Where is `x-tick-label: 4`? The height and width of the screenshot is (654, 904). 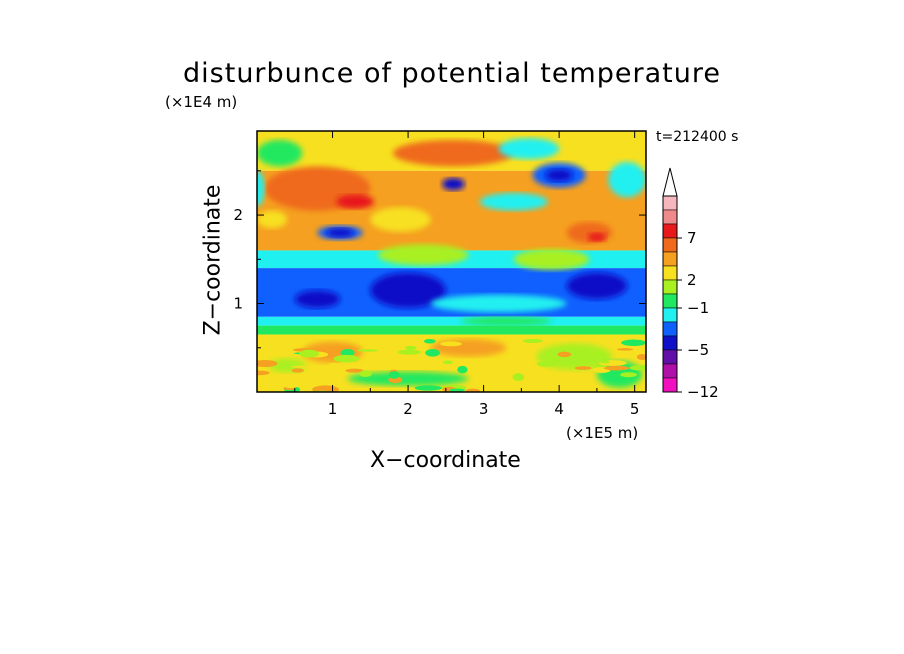
x-tick-label: 4 is located at coordinates (559, 409).